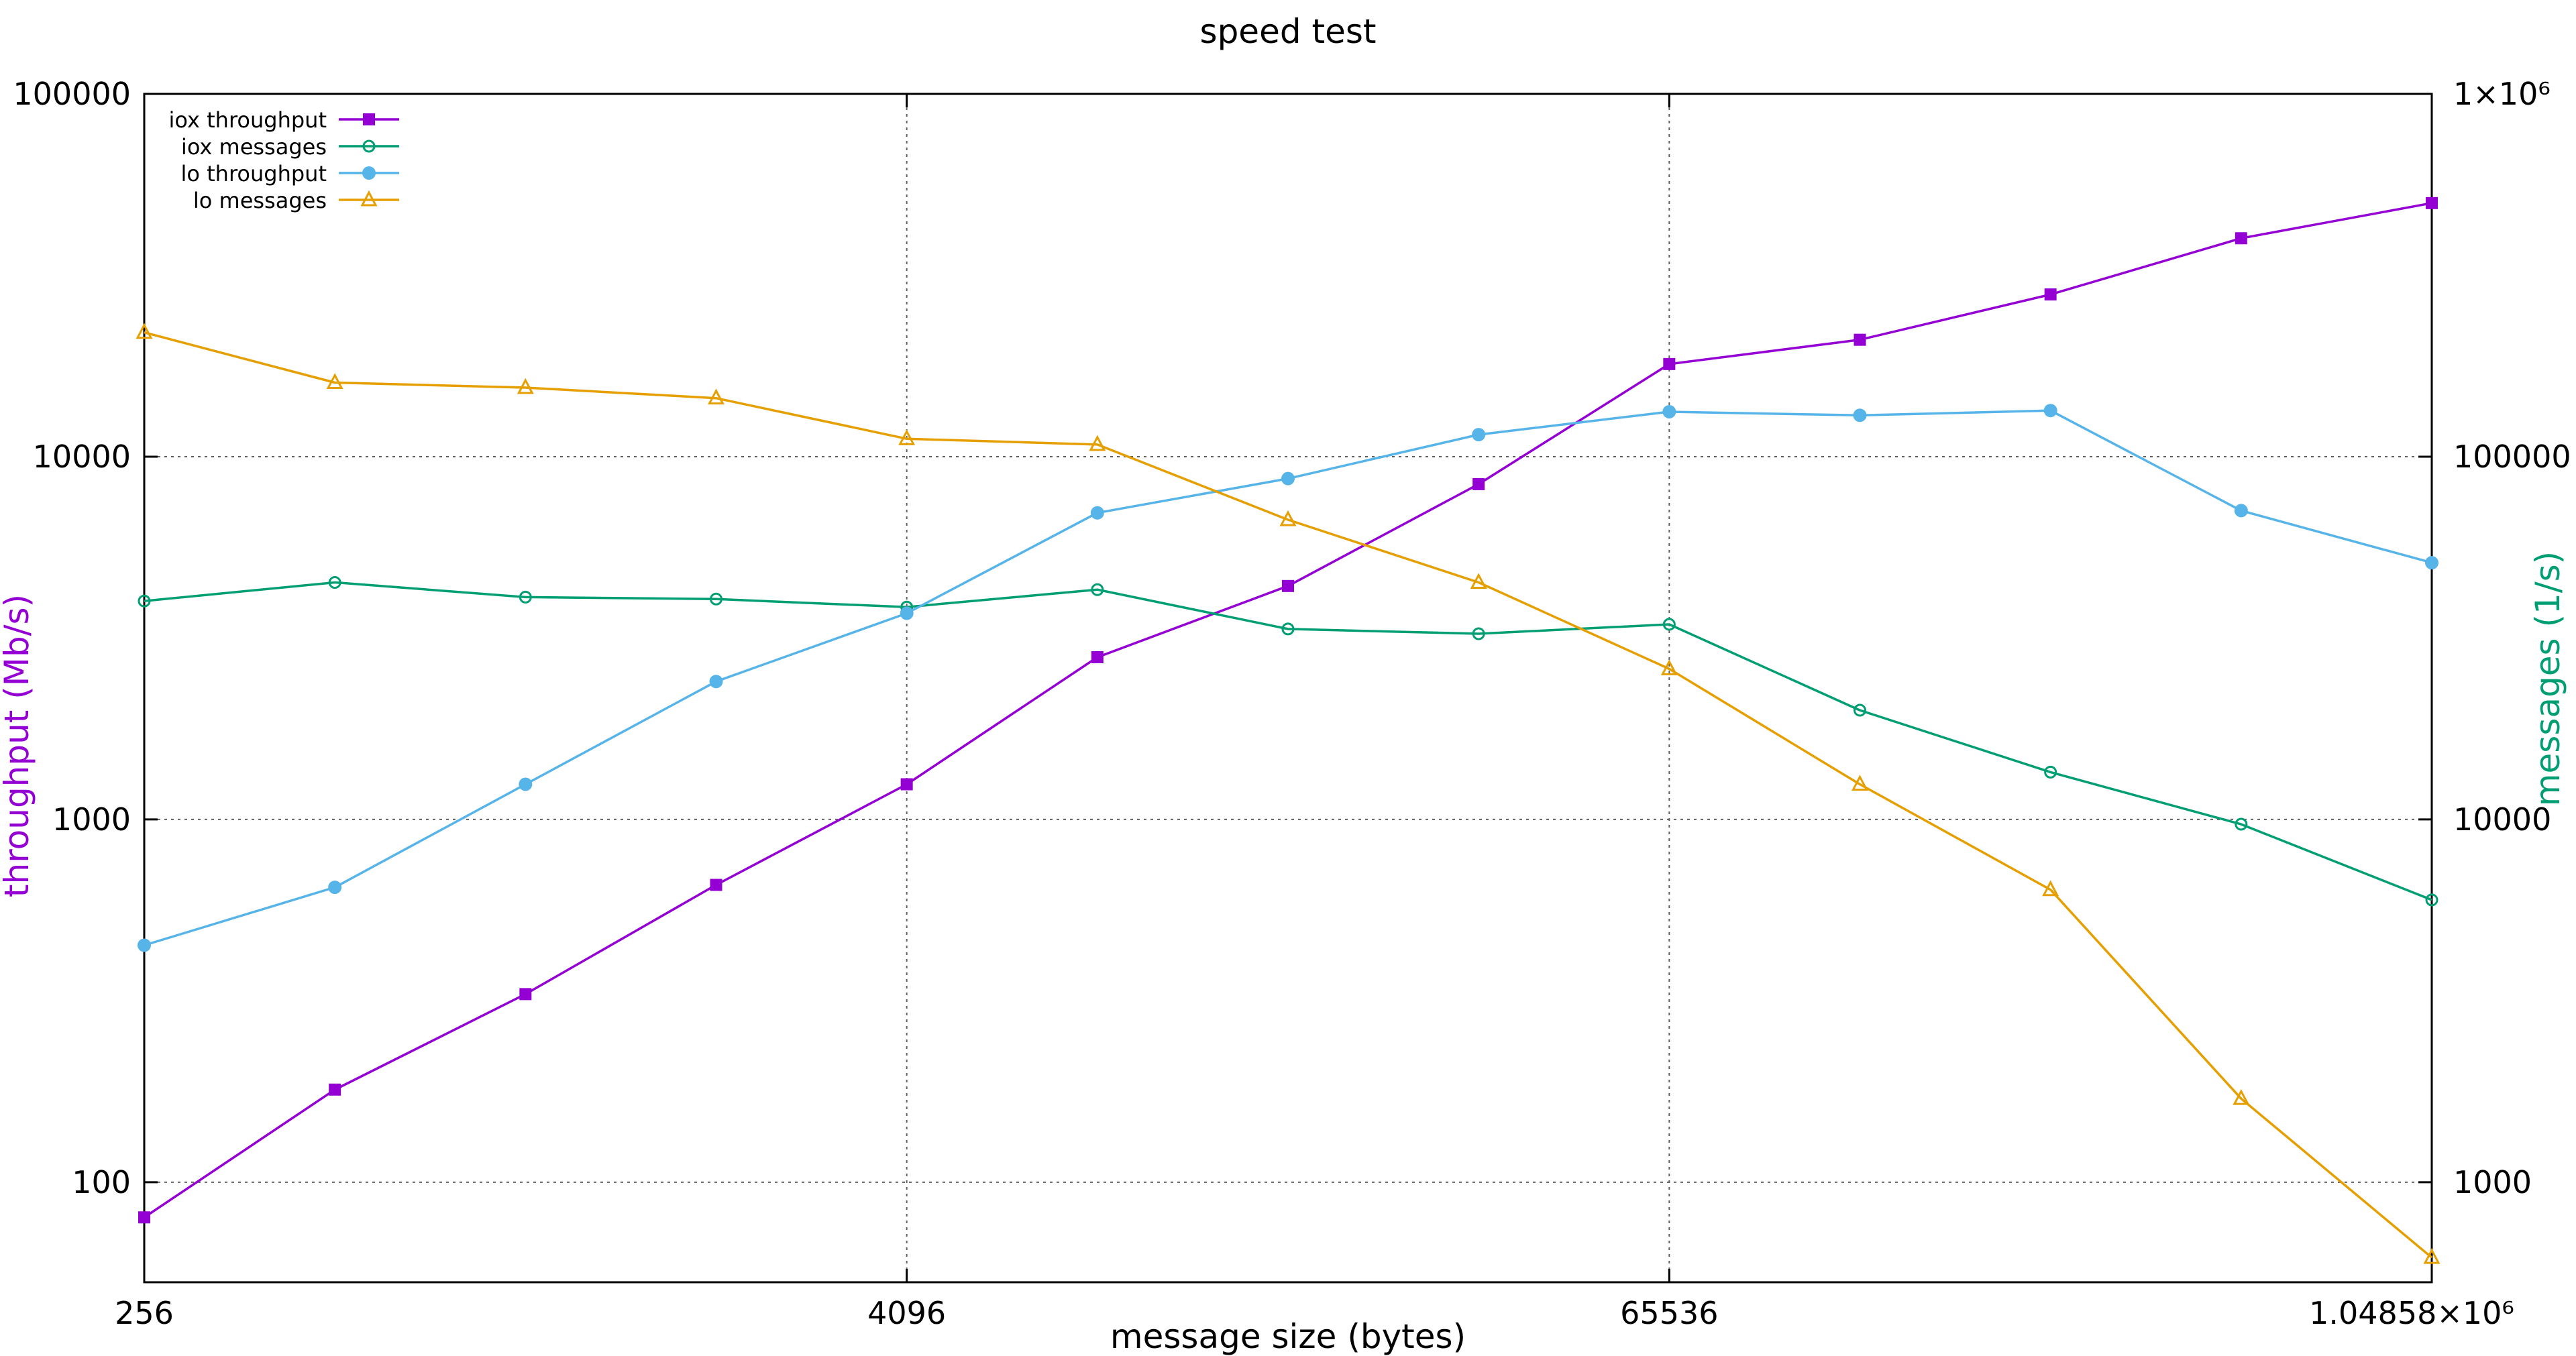  I want to click on x-tick-label: 4096, so click(906, 1313).